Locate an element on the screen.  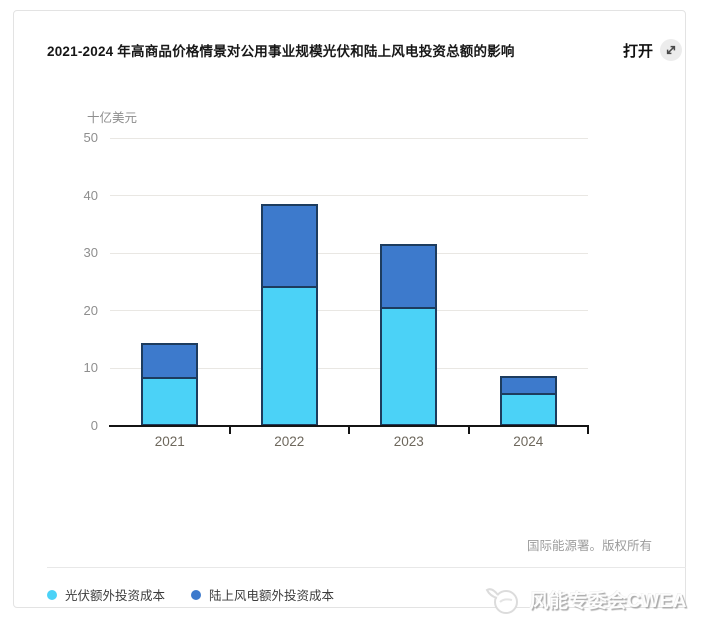
expand-diagonal-arrow-icon is located at coordinates (671, 50).